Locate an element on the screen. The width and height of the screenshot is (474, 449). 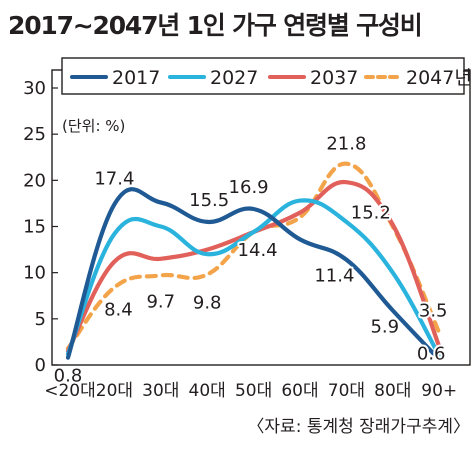
data-label-0-8: 0.8 is located at coordinates (68, 376).